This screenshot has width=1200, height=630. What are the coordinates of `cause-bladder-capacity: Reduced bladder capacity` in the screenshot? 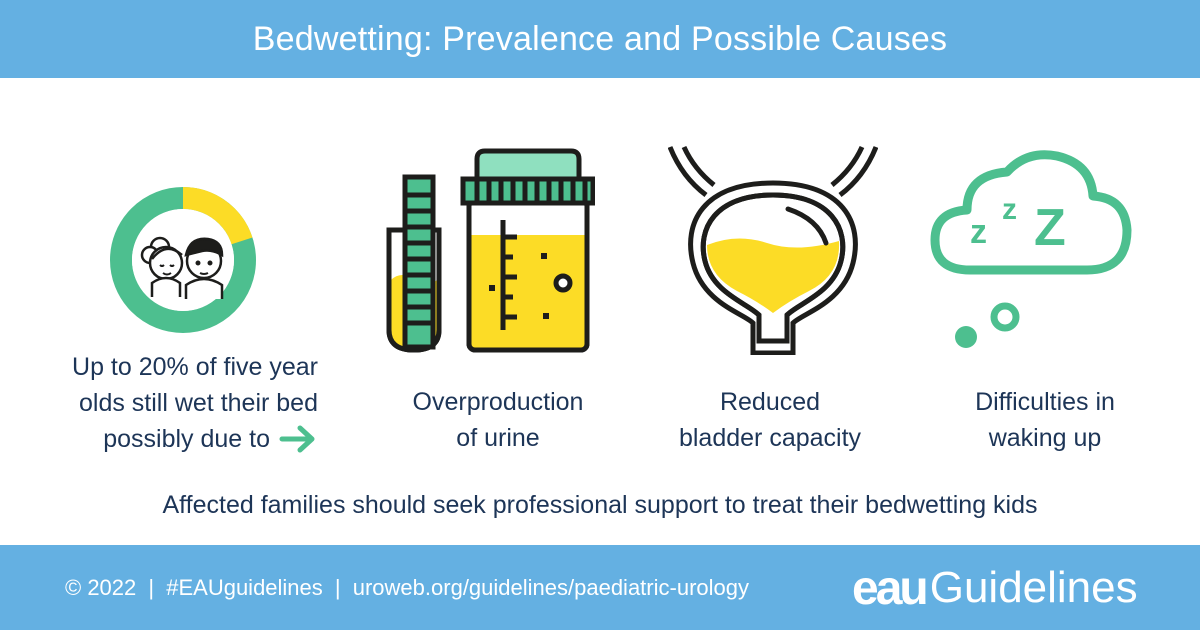 It's located at (770, 420).